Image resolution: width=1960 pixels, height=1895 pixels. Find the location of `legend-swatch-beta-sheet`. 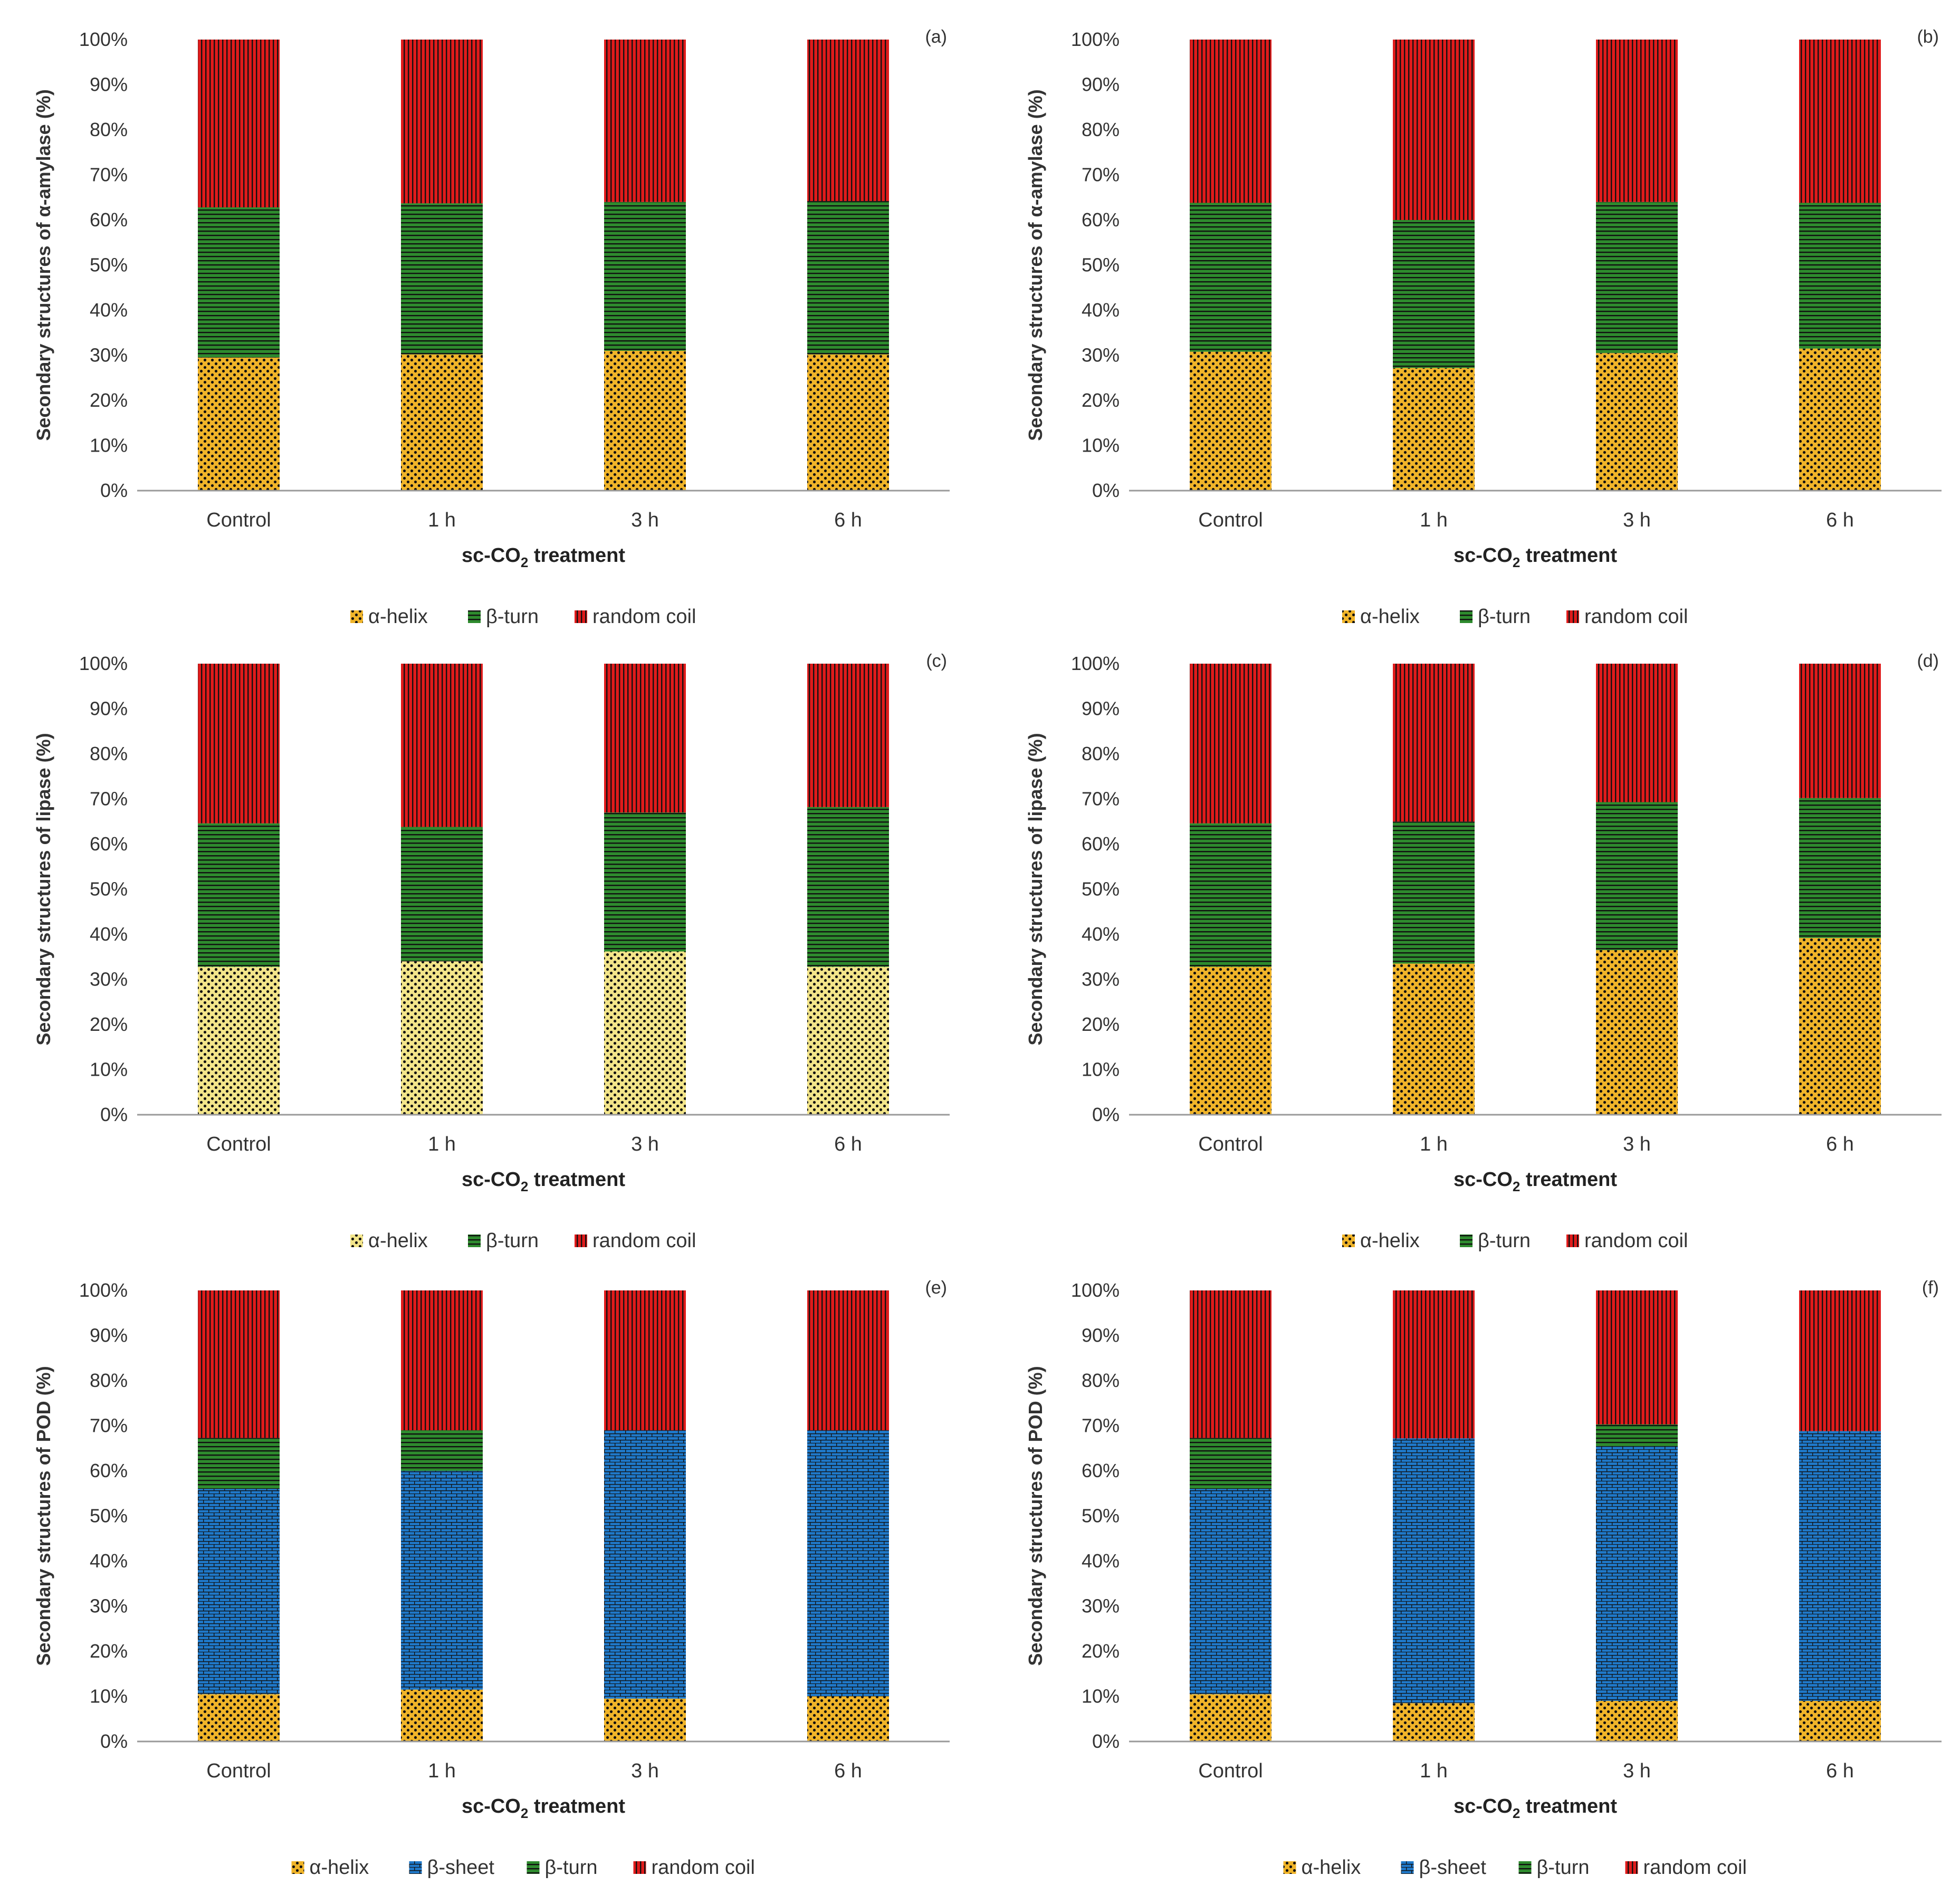

legend-swatch-beta-sheet is located at coordinates (415, 1867).